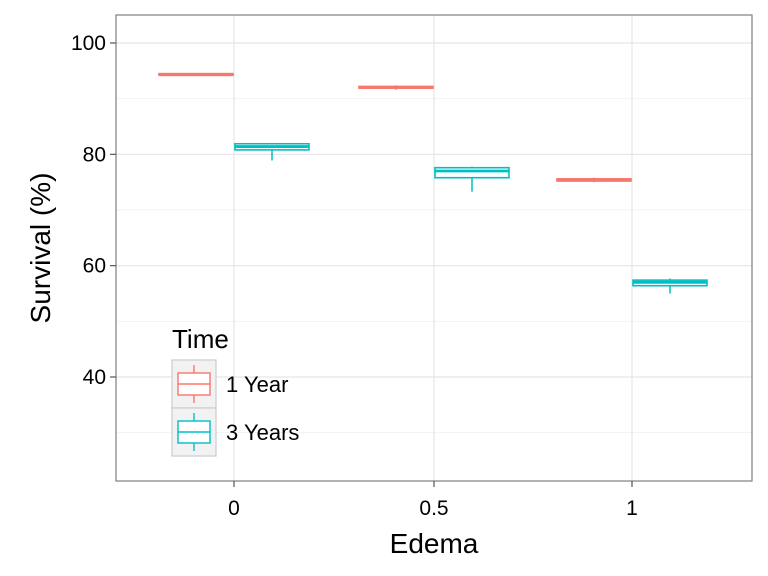 The height and width of the screenshot is (576, 768). What do you see at coordinates (94, 154) in the screenshot?
I see `y-tick-label: 80` at bounding box center [94, 154].